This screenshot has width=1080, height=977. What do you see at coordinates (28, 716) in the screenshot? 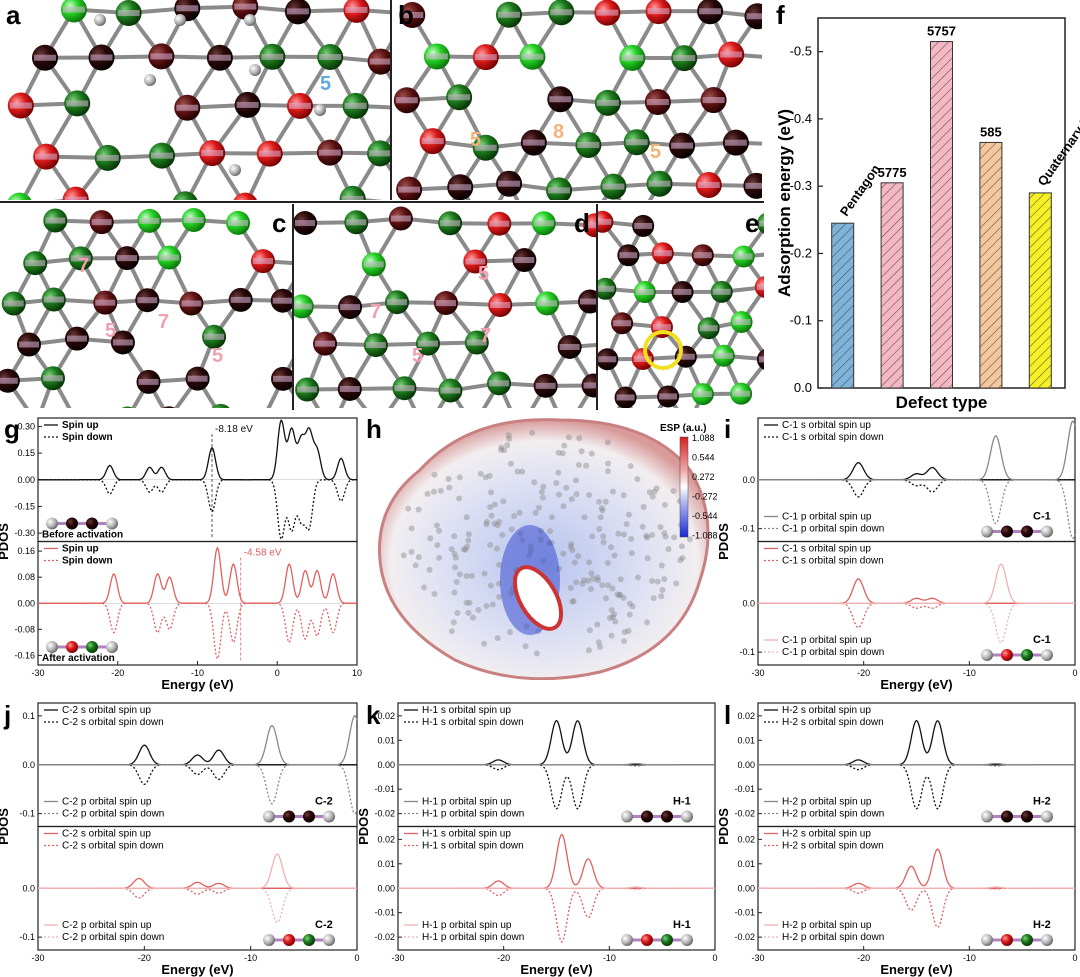
I see `y-tick-label: 0.1` at bounding box center [28, 716].